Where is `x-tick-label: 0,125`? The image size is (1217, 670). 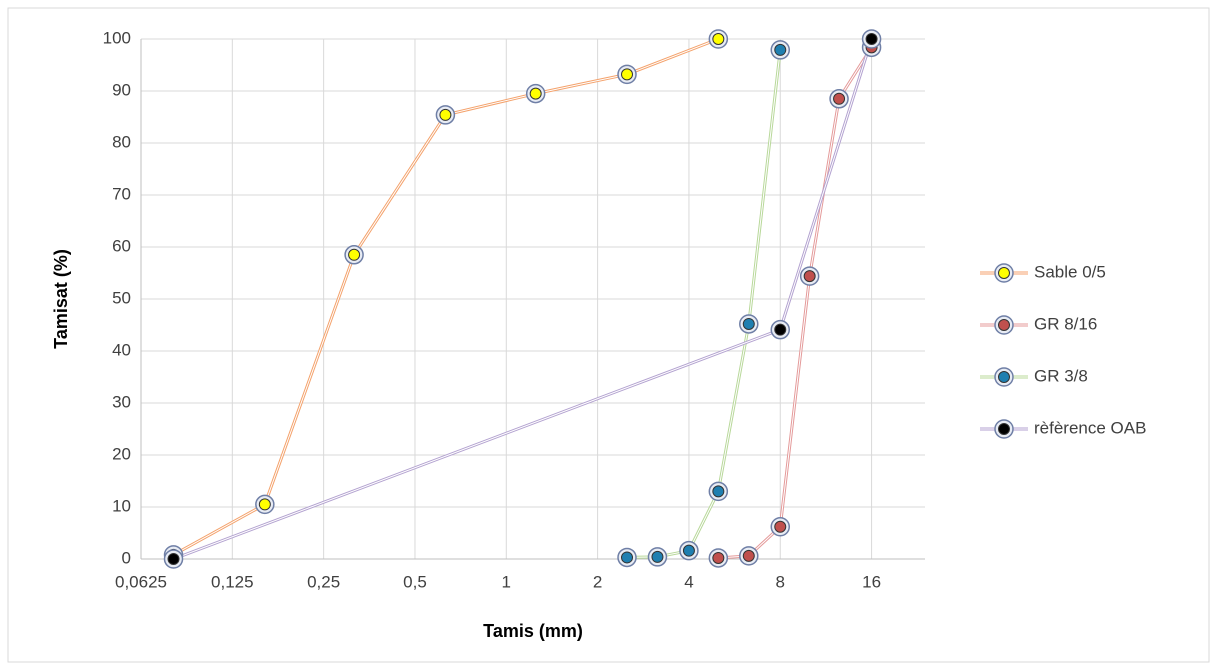 x-tick-label: 0,125 is located at coordinates (232, 581).